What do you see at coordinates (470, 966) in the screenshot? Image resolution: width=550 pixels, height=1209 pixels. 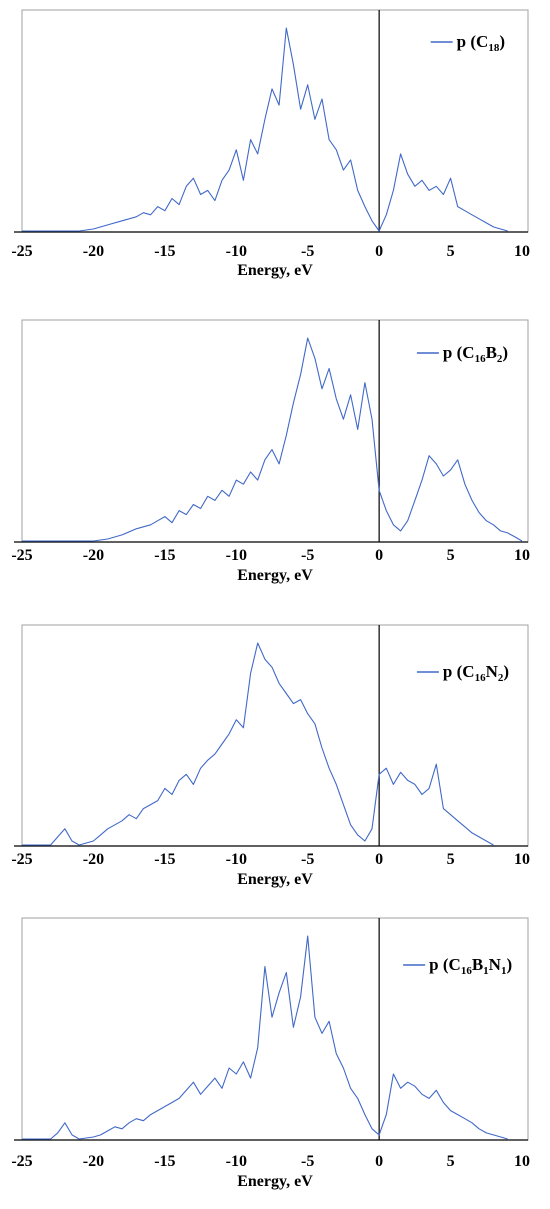 I see `legend-label: p (C16B1N1)` at bounding box center [470, 966].